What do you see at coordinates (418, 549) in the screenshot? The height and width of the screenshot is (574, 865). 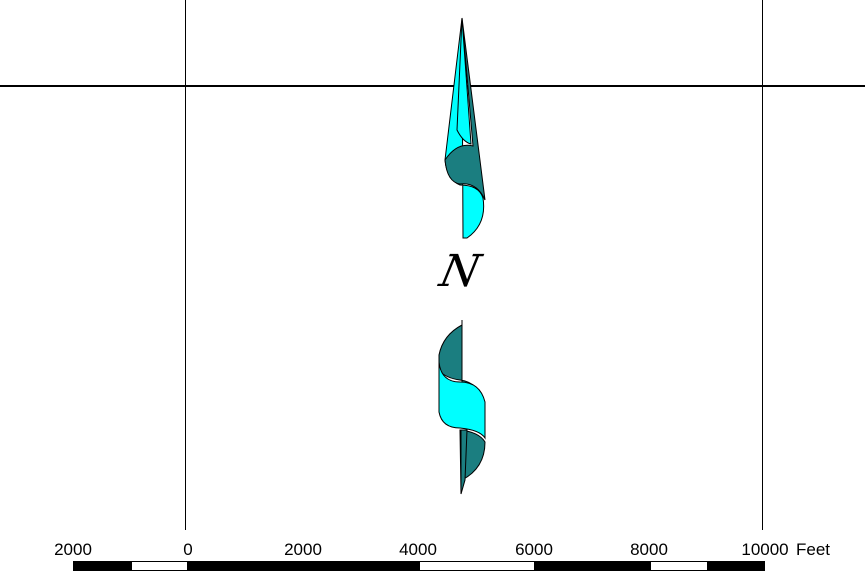 I see `scale-label: 4000` at bounding box center [418, 549].